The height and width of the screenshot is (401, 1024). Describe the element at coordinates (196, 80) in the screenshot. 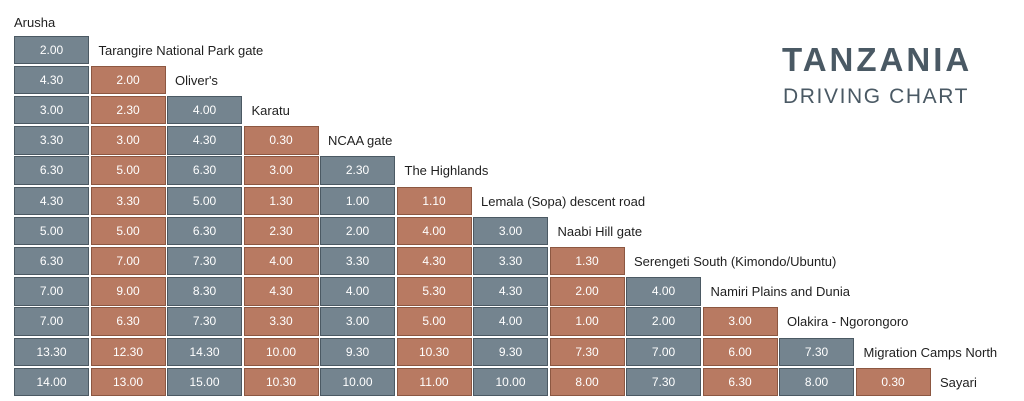

I see `location-label-2: Oliver's` at that location.